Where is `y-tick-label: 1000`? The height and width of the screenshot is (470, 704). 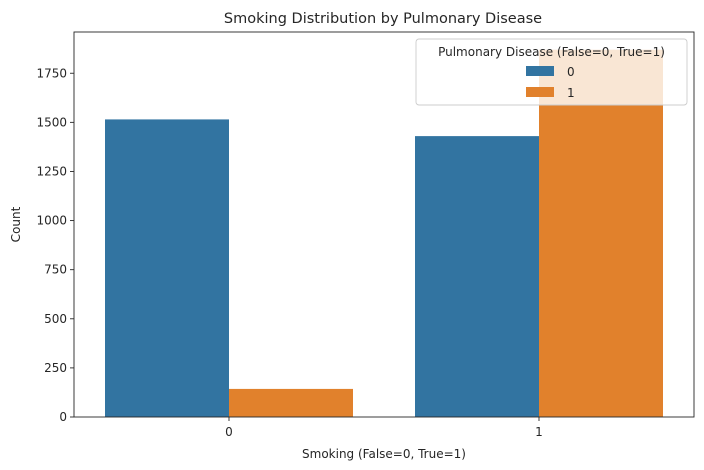 y-tick-label: 1000 is located at coordinates (51, 221).